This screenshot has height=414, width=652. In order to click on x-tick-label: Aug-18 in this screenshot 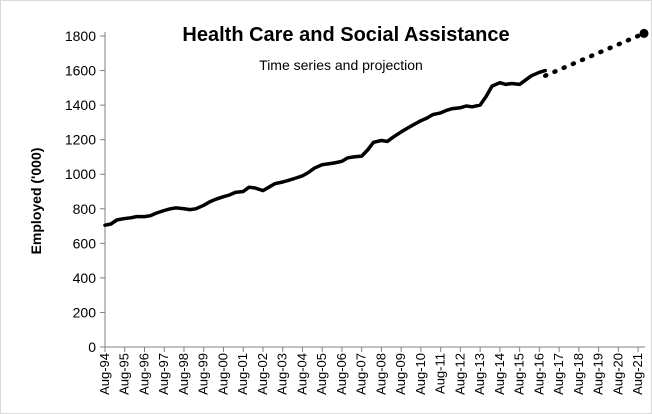, I will do `click(578, 374)`.